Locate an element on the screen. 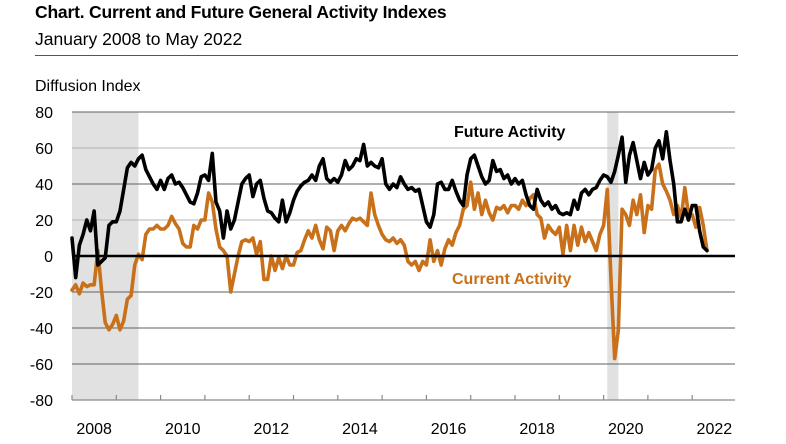 The width and height of the screenshot is (786, 444). x-tick-label: 2008 is located at coordinates (94, 429).